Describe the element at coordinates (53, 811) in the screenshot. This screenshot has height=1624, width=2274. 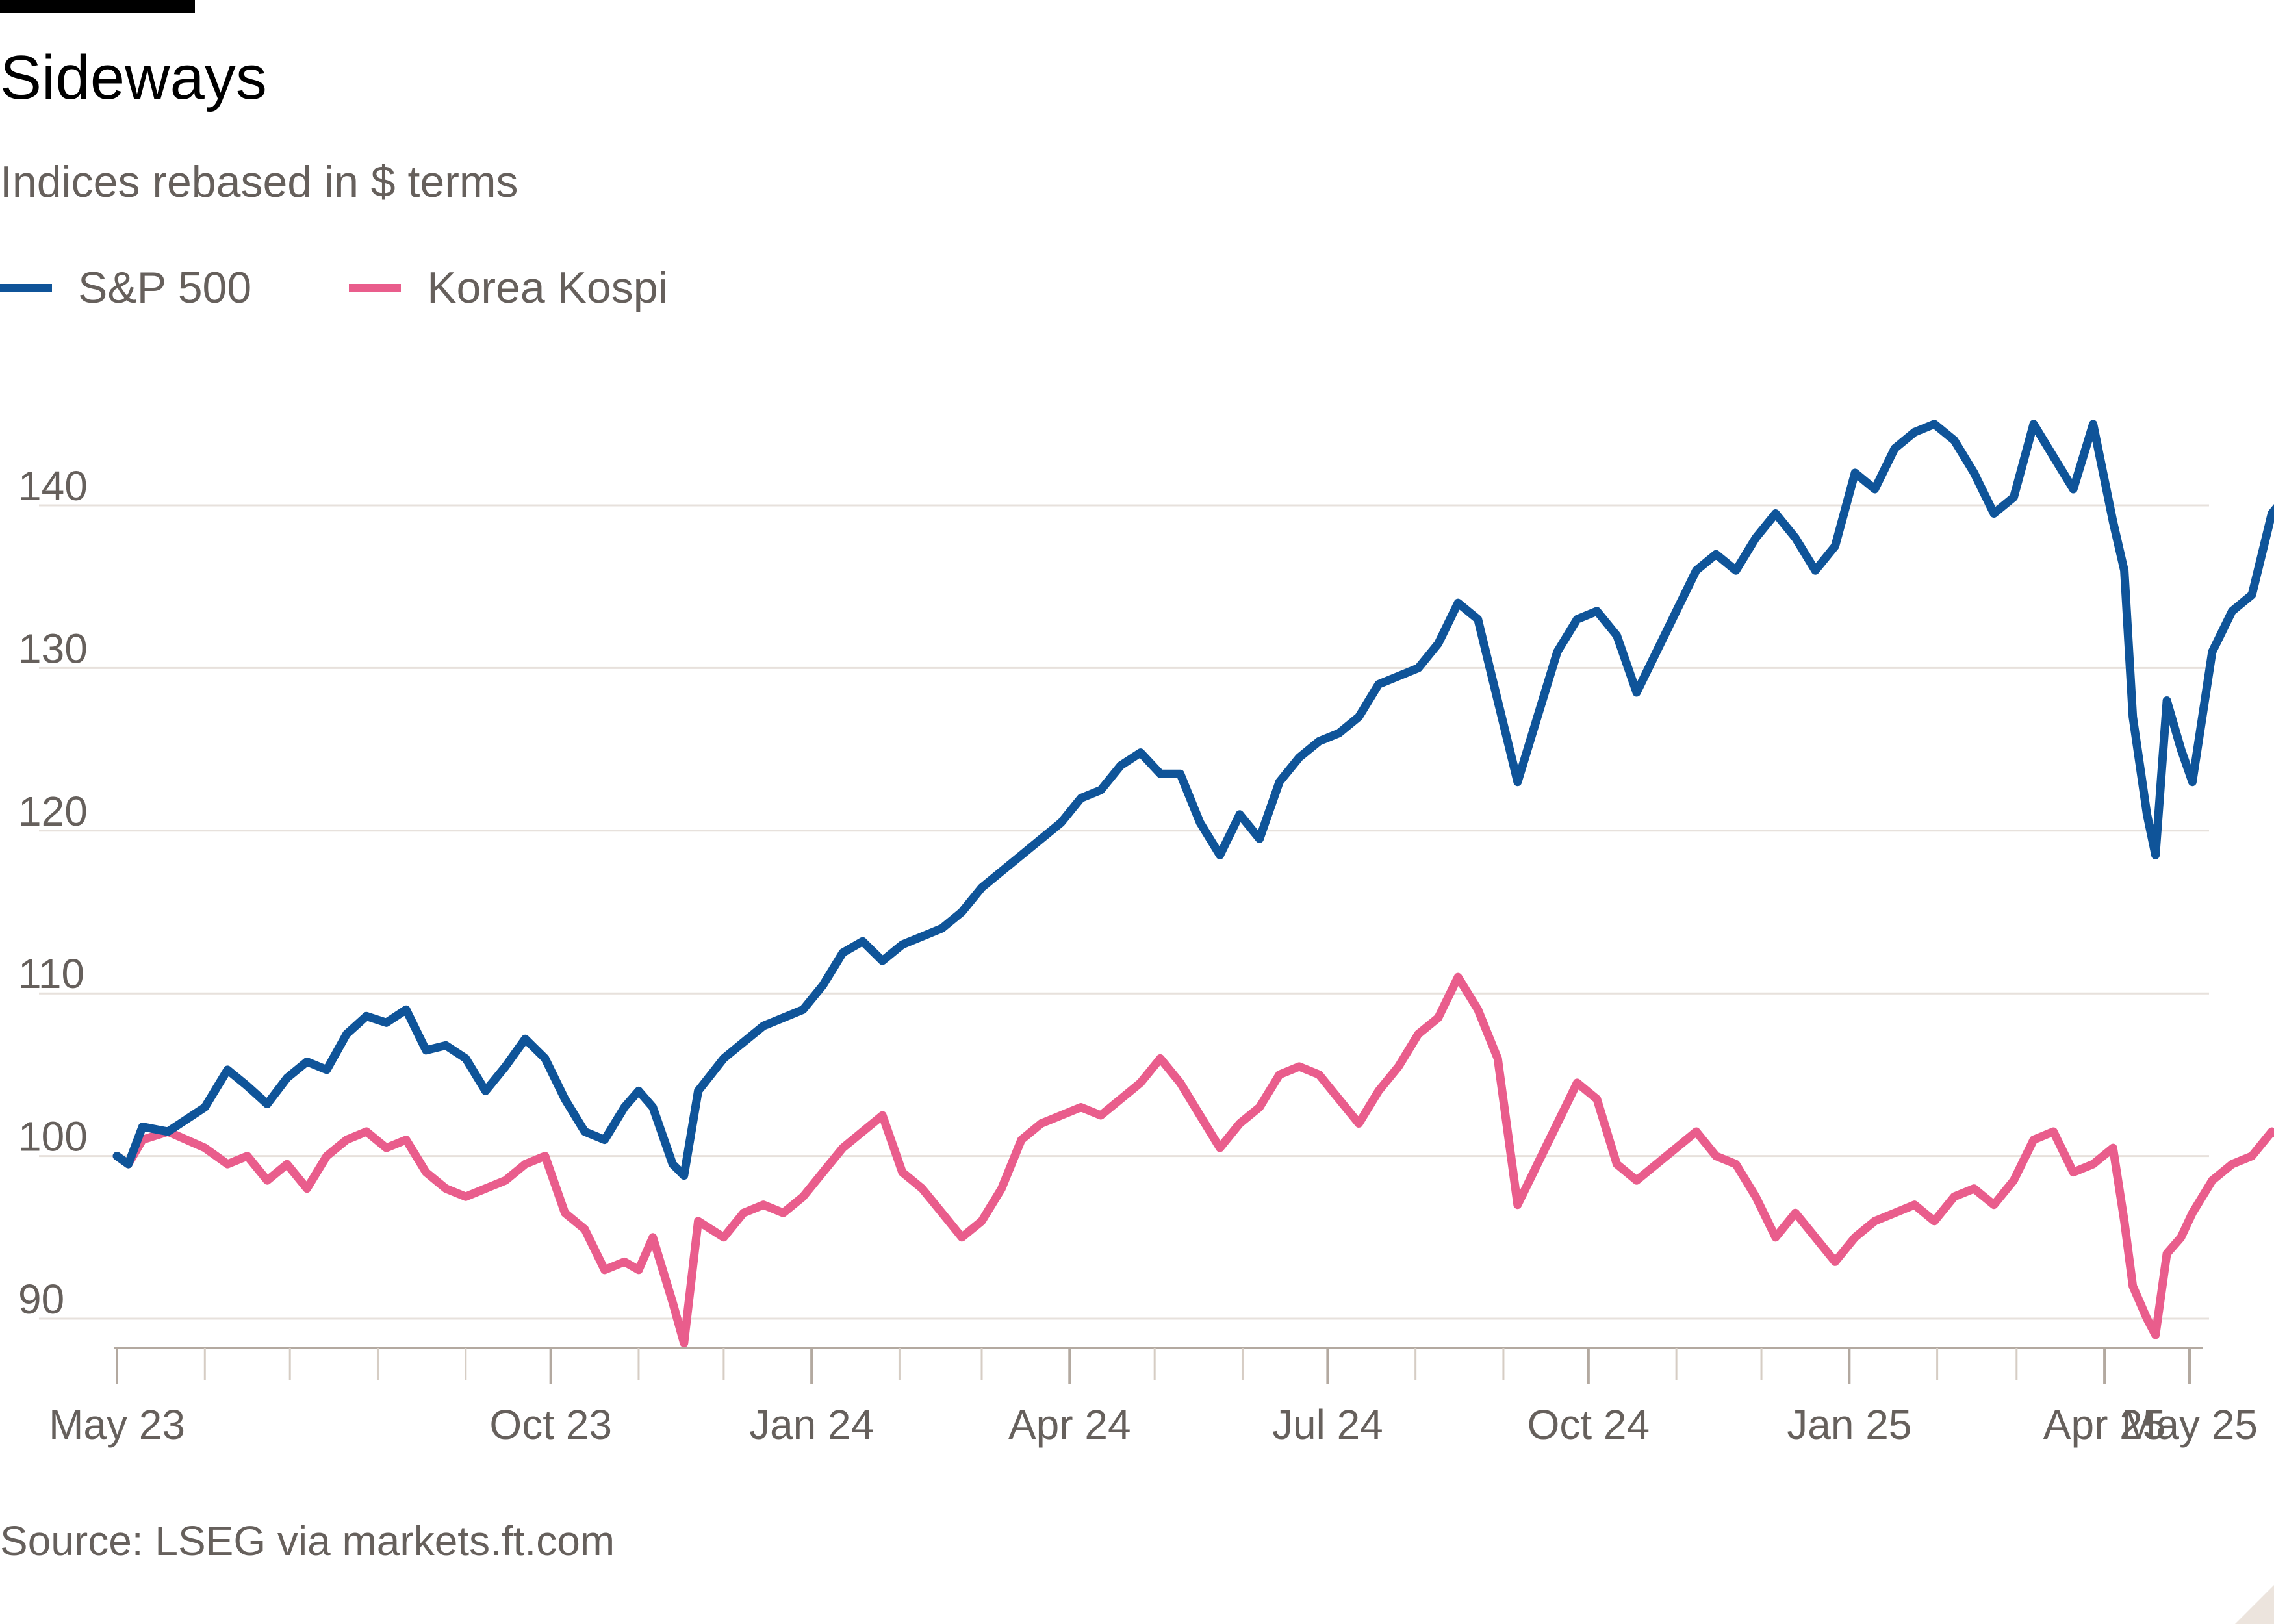
I see `y-tick-label-120: 120` at that location.